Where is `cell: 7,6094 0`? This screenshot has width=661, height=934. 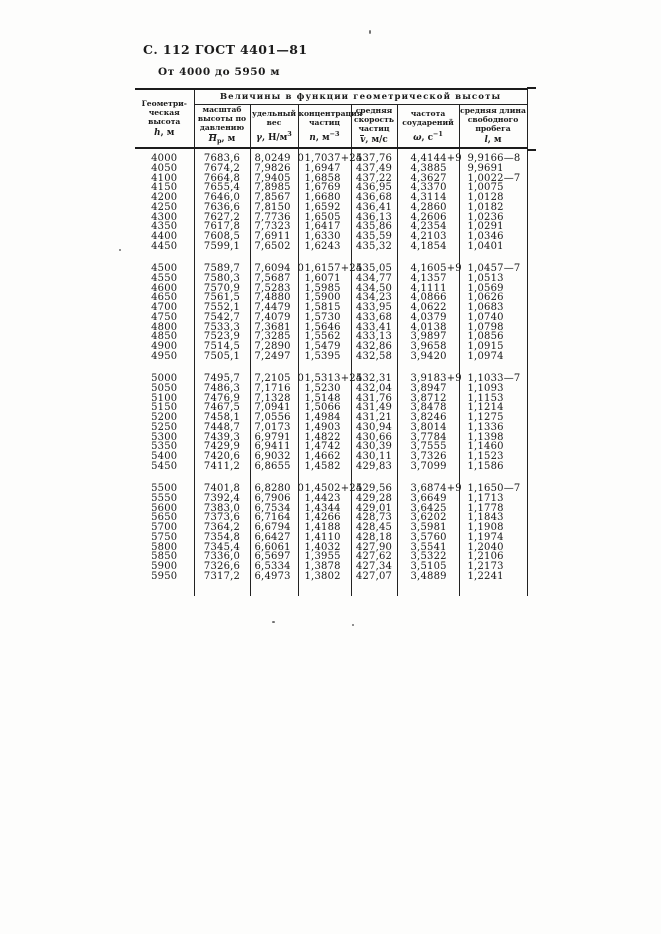 cell: 7,6094 0 is located at coordinates (276, 269).